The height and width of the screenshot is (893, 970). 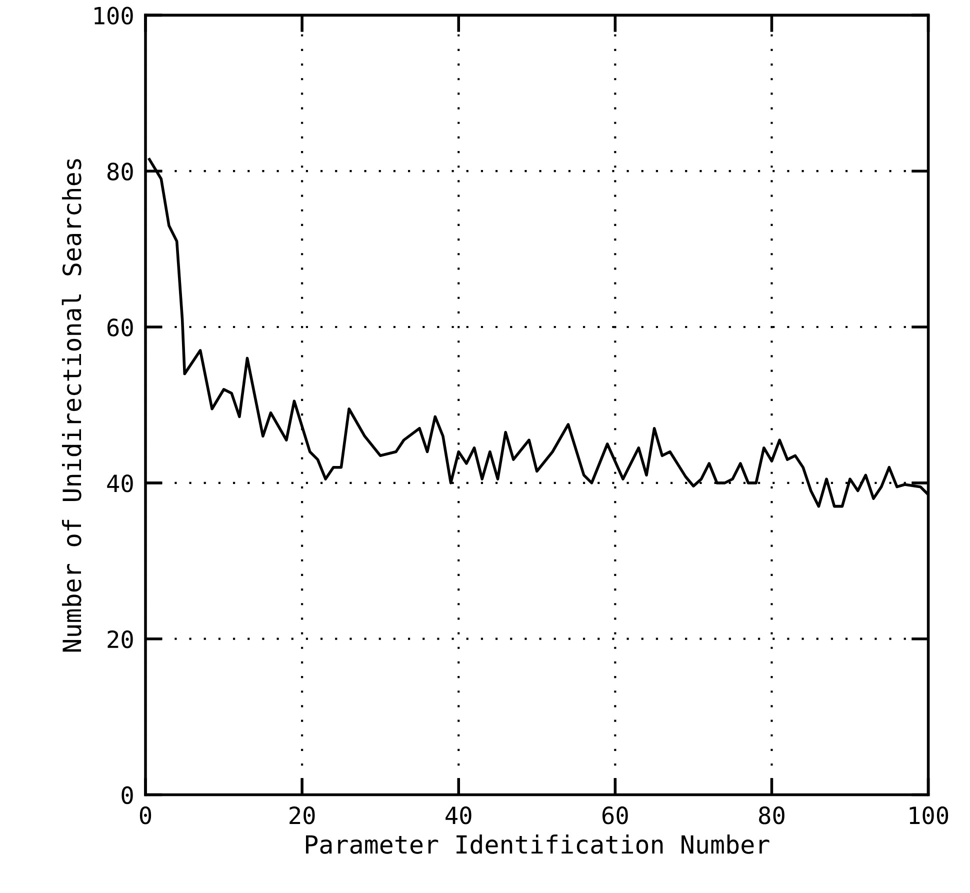 What do you see at coordinates (146, 815) in the screenshot?
I see `x-tick-label: 0` at bounding box center [146, 815].